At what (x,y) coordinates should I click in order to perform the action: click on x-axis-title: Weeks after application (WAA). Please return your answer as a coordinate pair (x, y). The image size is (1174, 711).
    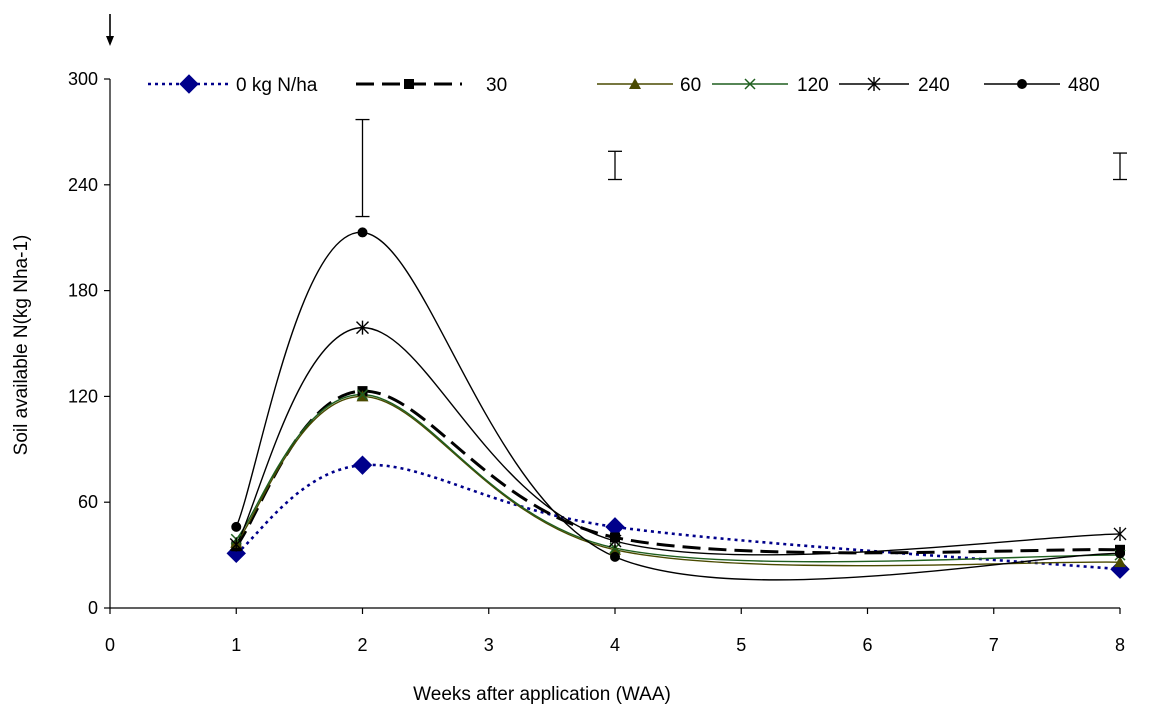
    Looking at the image, I should click on (542, 694).